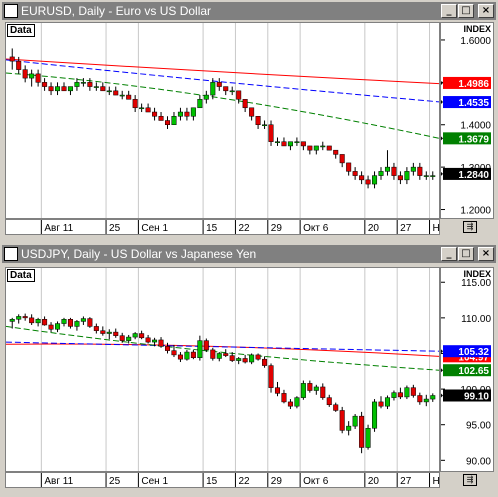  I want to click on ma-red-line, so click(222, 71).